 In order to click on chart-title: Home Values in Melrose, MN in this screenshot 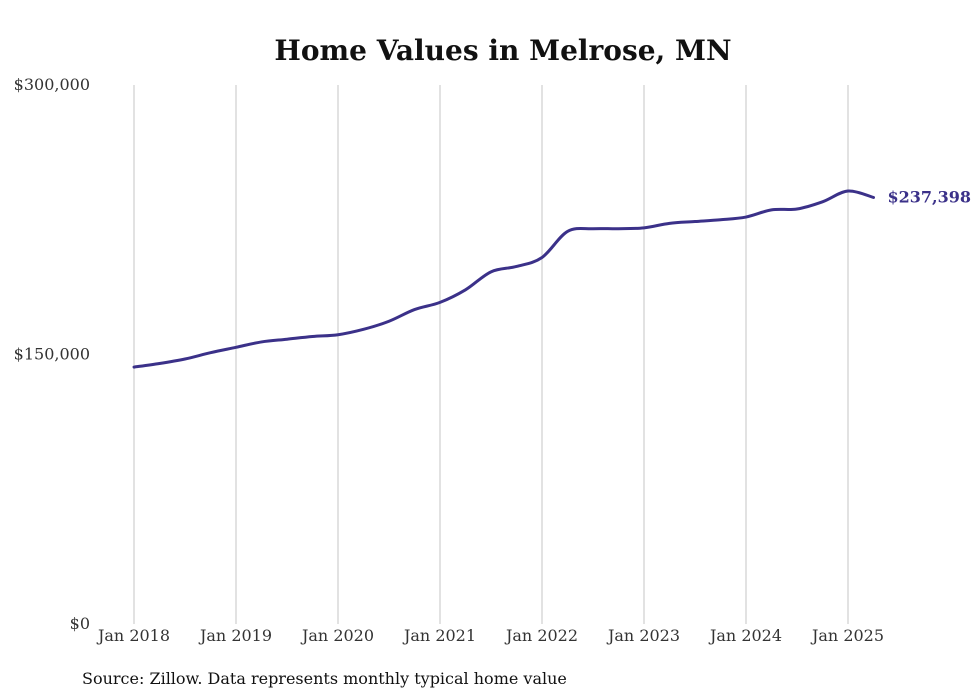, I will do `click(502, 50)`.